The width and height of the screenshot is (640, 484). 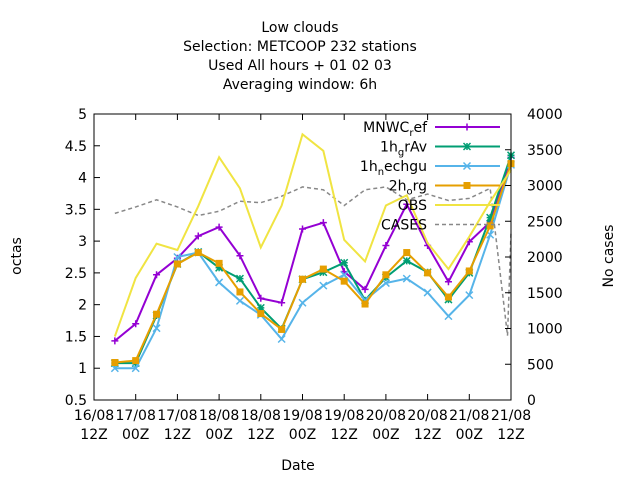 I want to click on x-tick-label-date-8: 20/08, so click(x=427, y=416).